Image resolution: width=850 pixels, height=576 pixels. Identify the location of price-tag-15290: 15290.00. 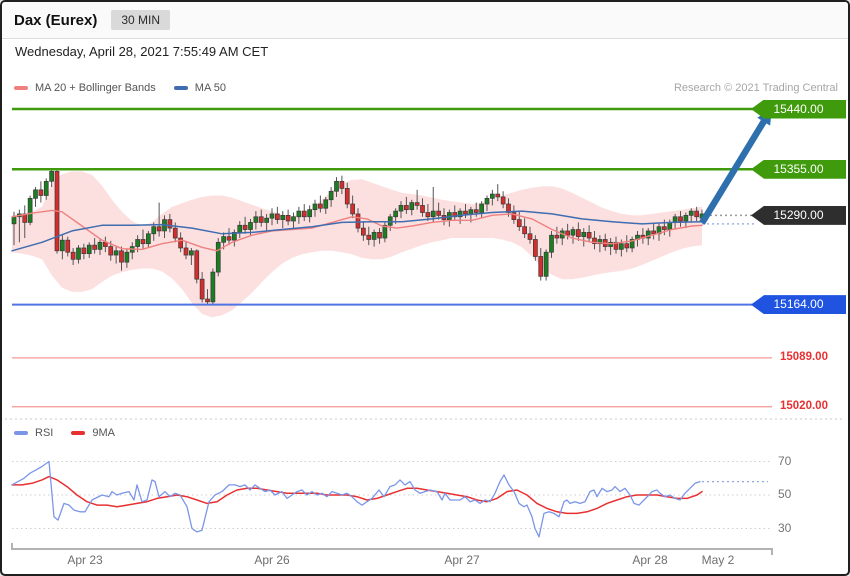
(798, 215).